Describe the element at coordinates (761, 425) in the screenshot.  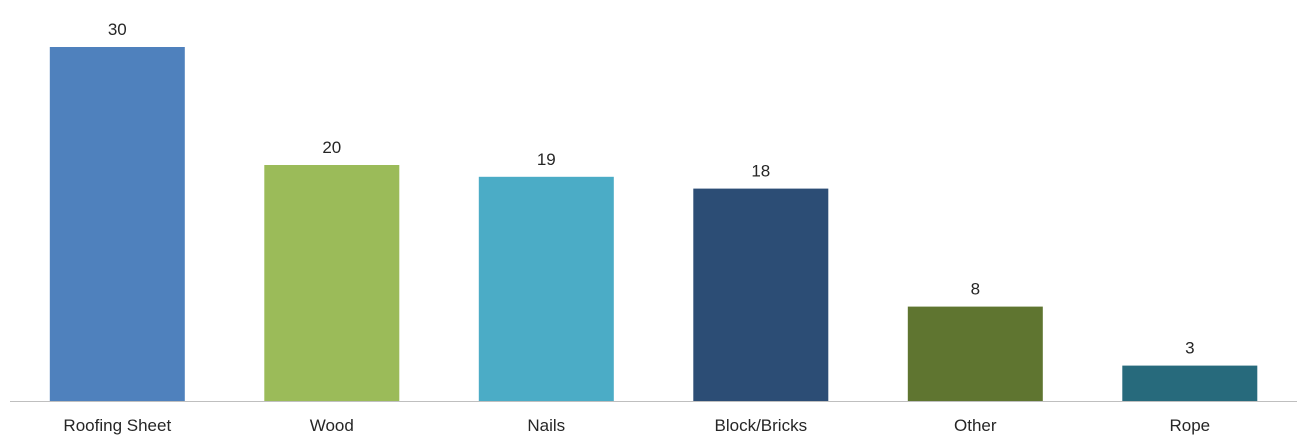
I see `category-label-block-bricks: Block/Bricks` at that location.